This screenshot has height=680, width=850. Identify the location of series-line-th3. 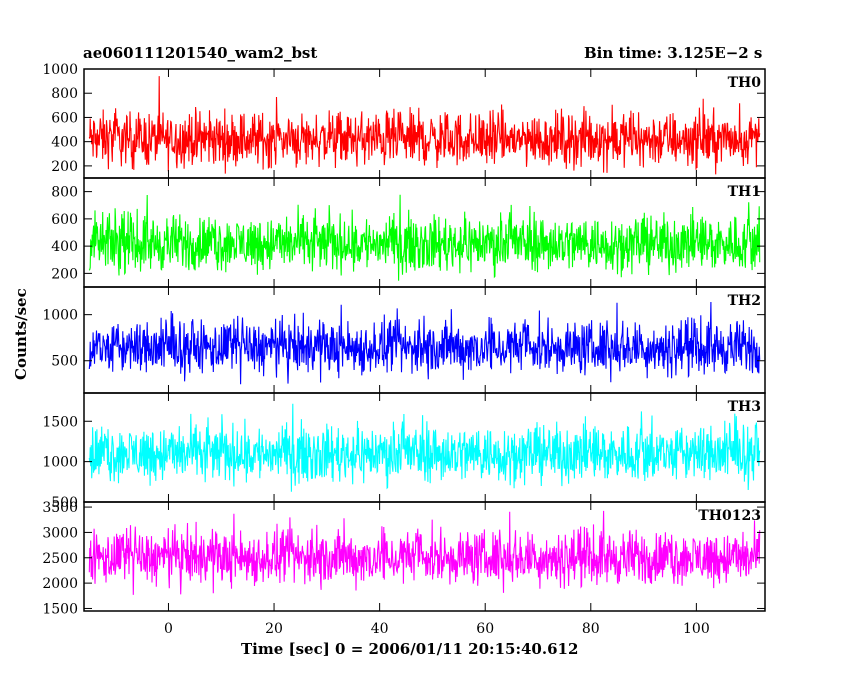
(424, 447).